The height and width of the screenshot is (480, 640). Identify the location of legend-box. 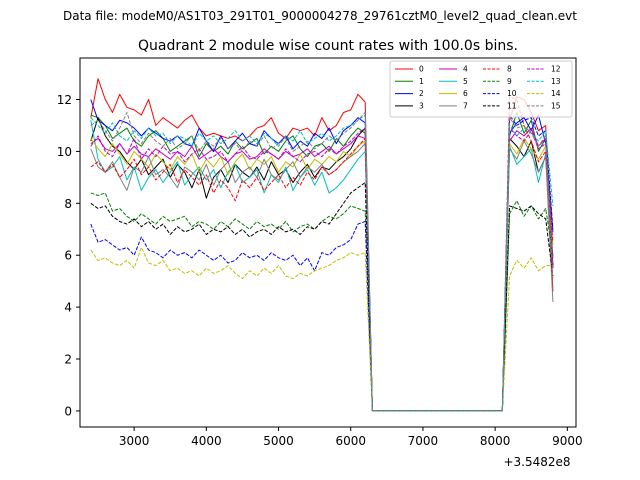
(481, 89).